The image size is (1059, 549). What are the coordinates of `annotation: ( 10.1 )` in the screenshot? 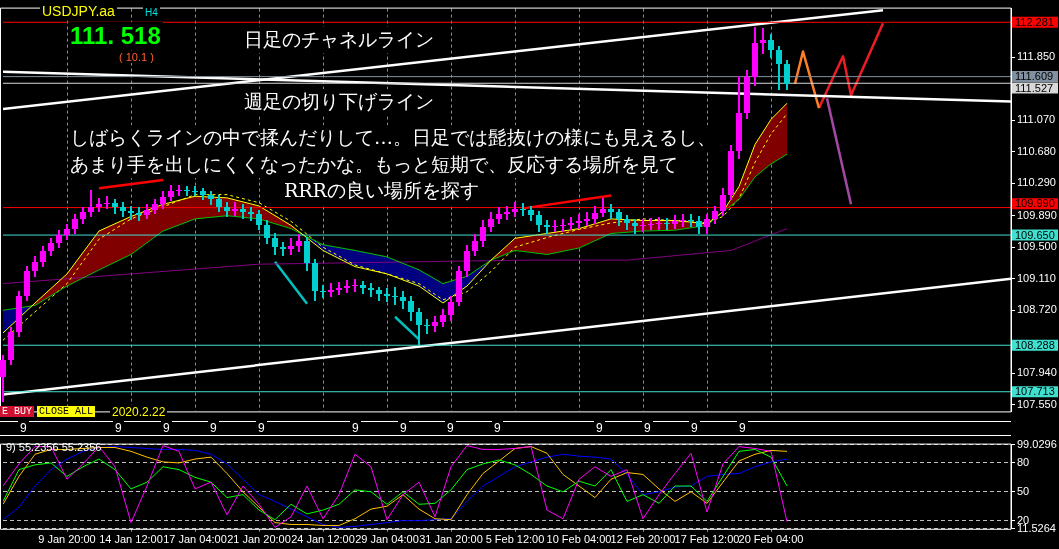 It's located at (136, 57).